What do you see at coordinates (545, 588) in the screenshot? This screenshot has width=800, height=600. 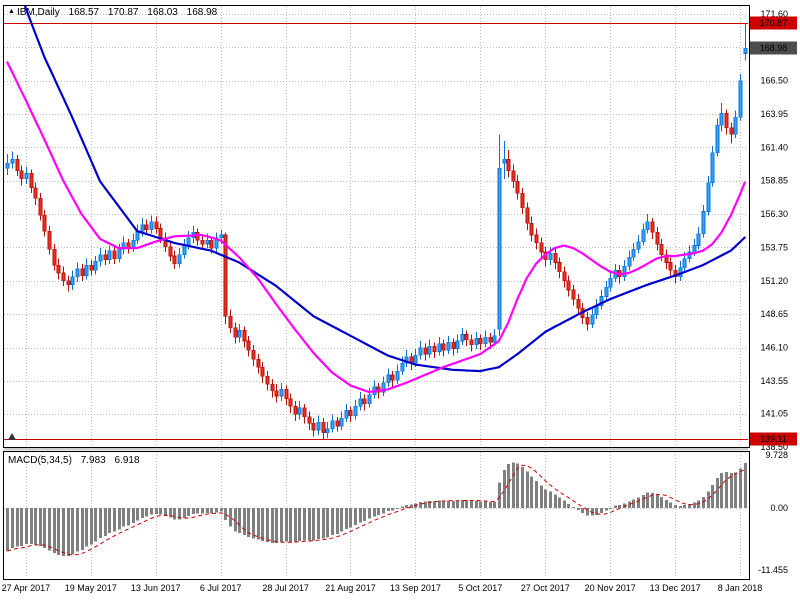 I see `date-label: 27 Oct 2017` at bounding box center [545, 588].